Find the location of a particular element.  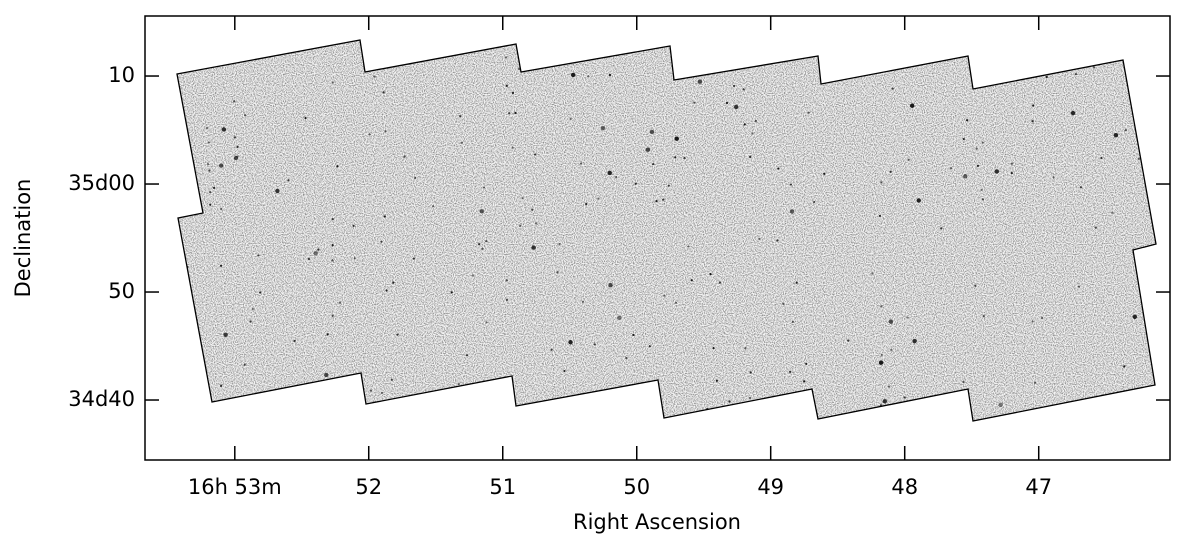

x-tick-label: 52 is located at coordinates (368, 487).